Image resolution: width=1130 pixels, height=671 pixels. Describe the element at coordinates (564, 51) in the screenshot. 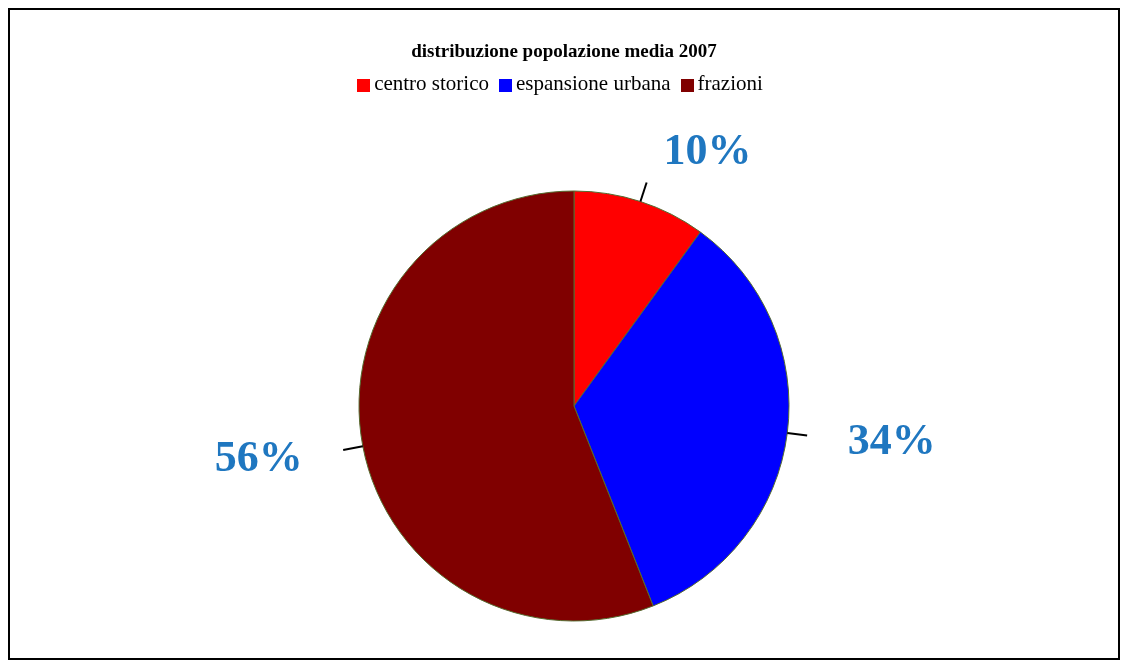

I see `chart-title: distribuzione popolazione media 2007` at that location.